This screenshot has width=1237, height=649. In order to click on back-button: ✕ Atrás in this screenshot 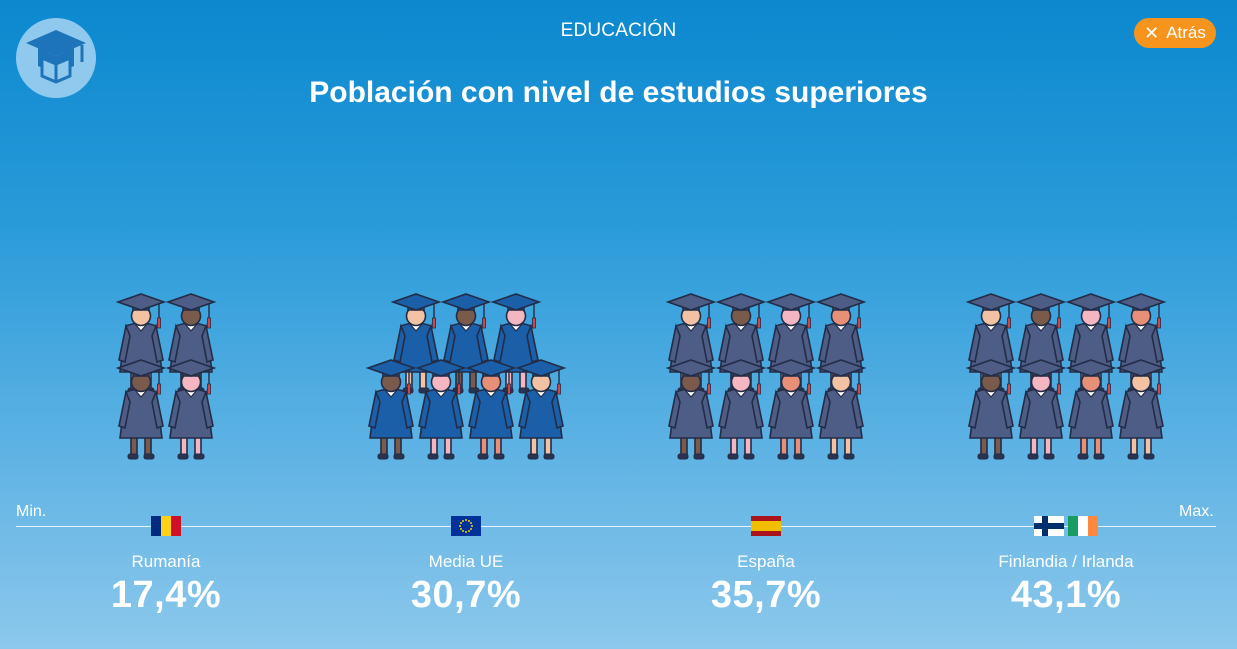, I will do `click(1175, 33)`.